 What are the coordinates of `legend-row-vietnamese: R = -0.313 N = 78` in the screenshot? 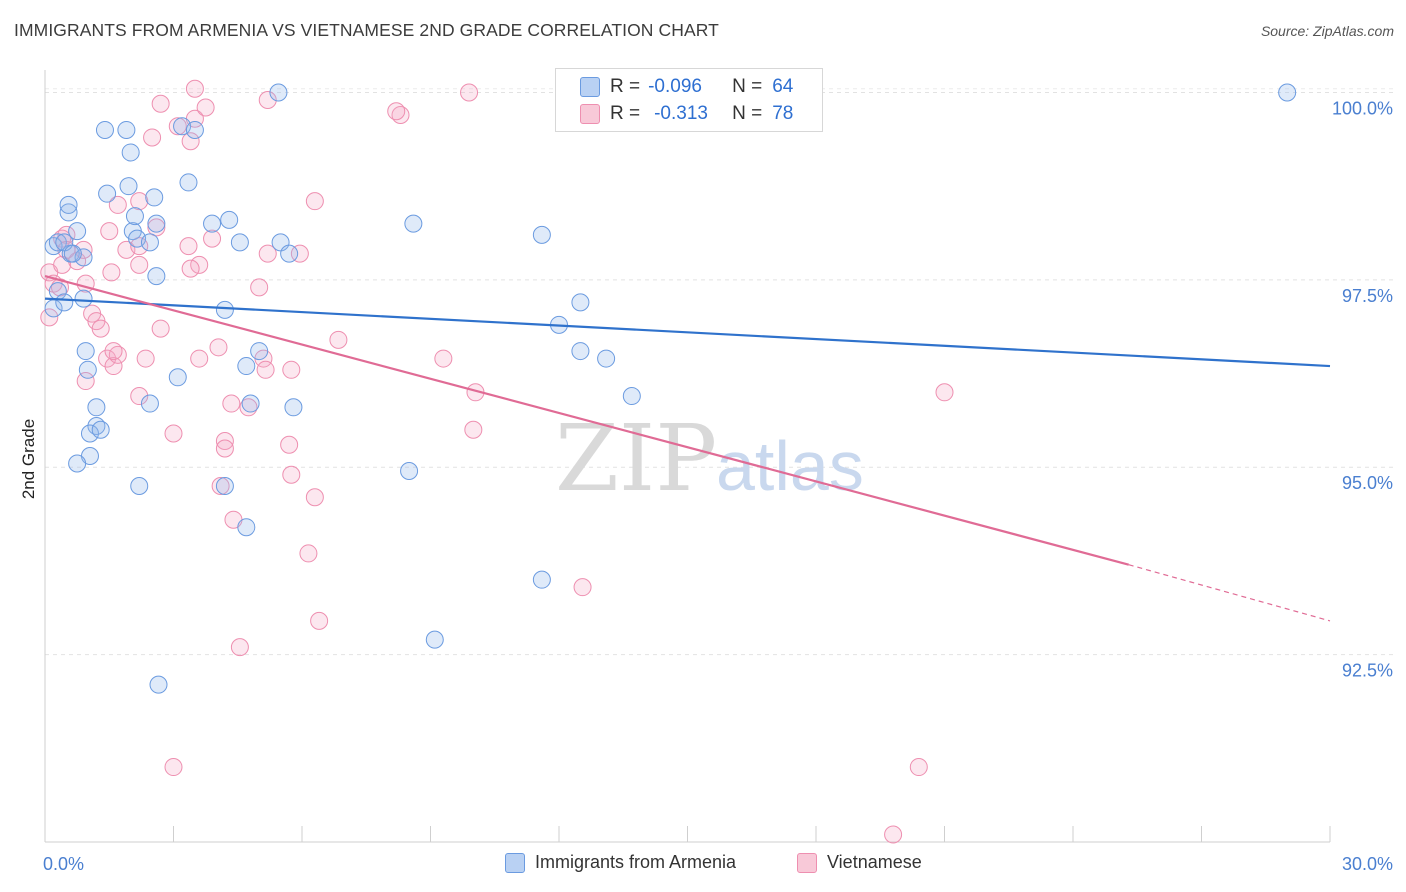 It's located at (686, 114).